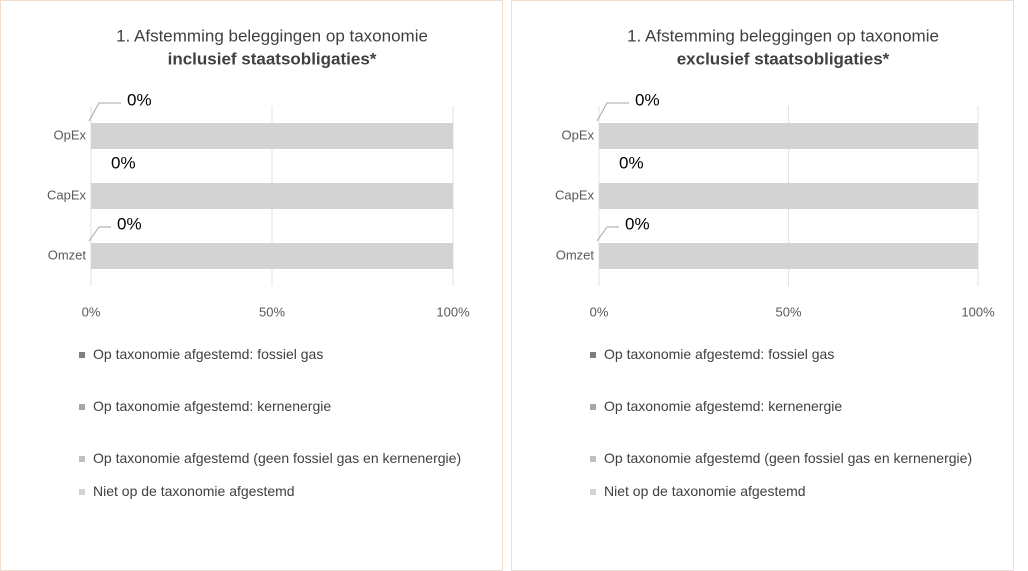 The height and width of the screenshot is (571, 1028). I want to click on chart-subtitle: inclusief staatsobligaties*, so click(272, 58).